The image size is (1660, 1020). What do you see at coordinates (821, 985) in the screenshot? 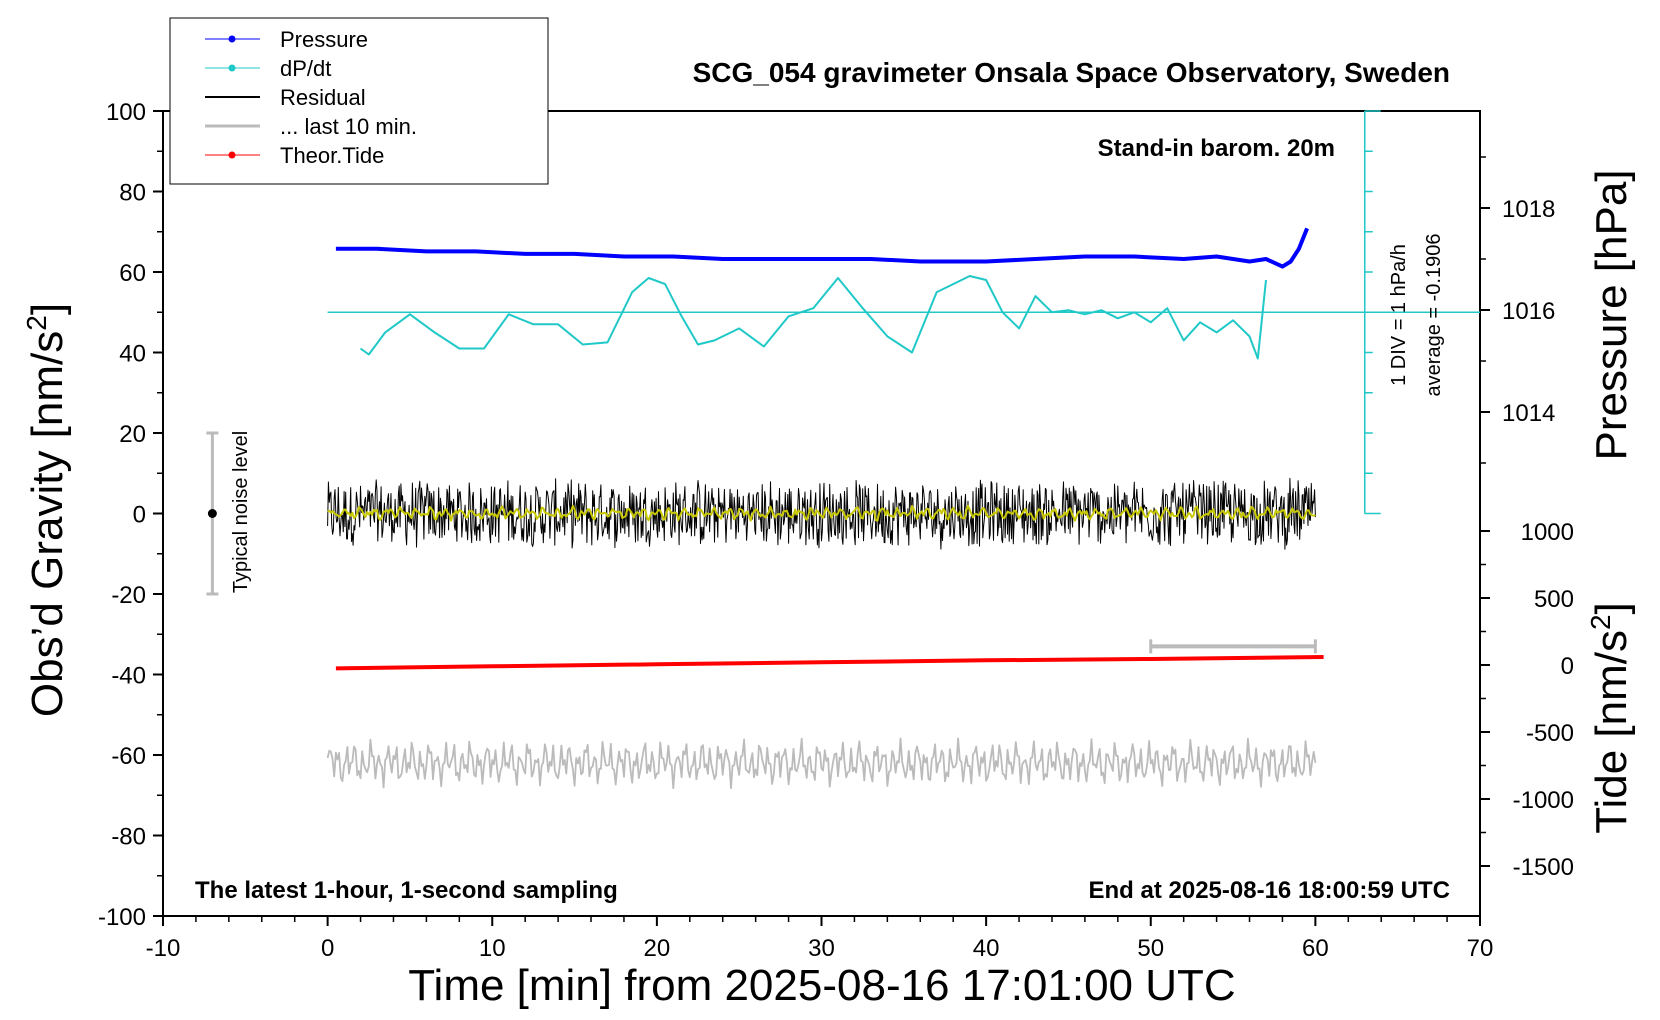
I see `x-axis-title: Time [min] from 2025-08-16 17:01:00 UTC` at bounding box center [821, 985].